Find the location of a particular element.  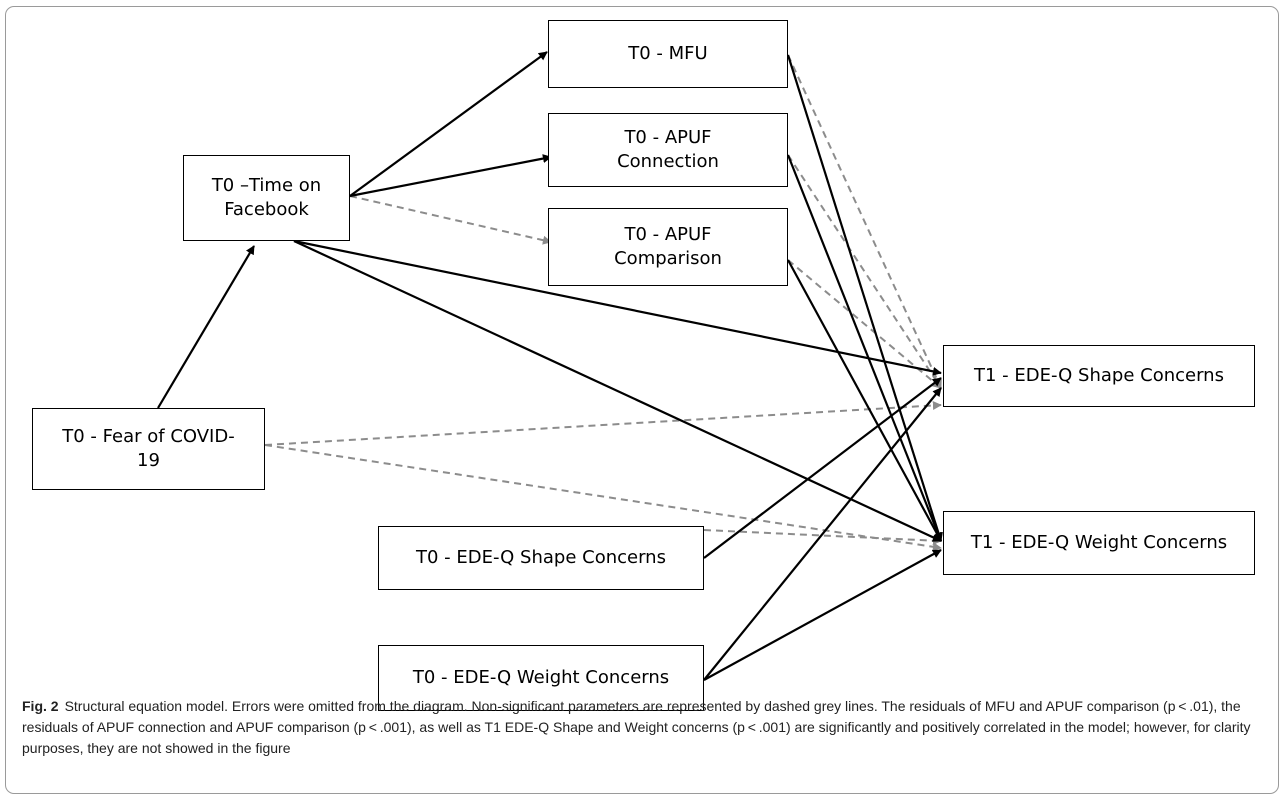

node-t0-apuf-comparison: T0 - APUF Comparison is located at coordinates (668, 247).